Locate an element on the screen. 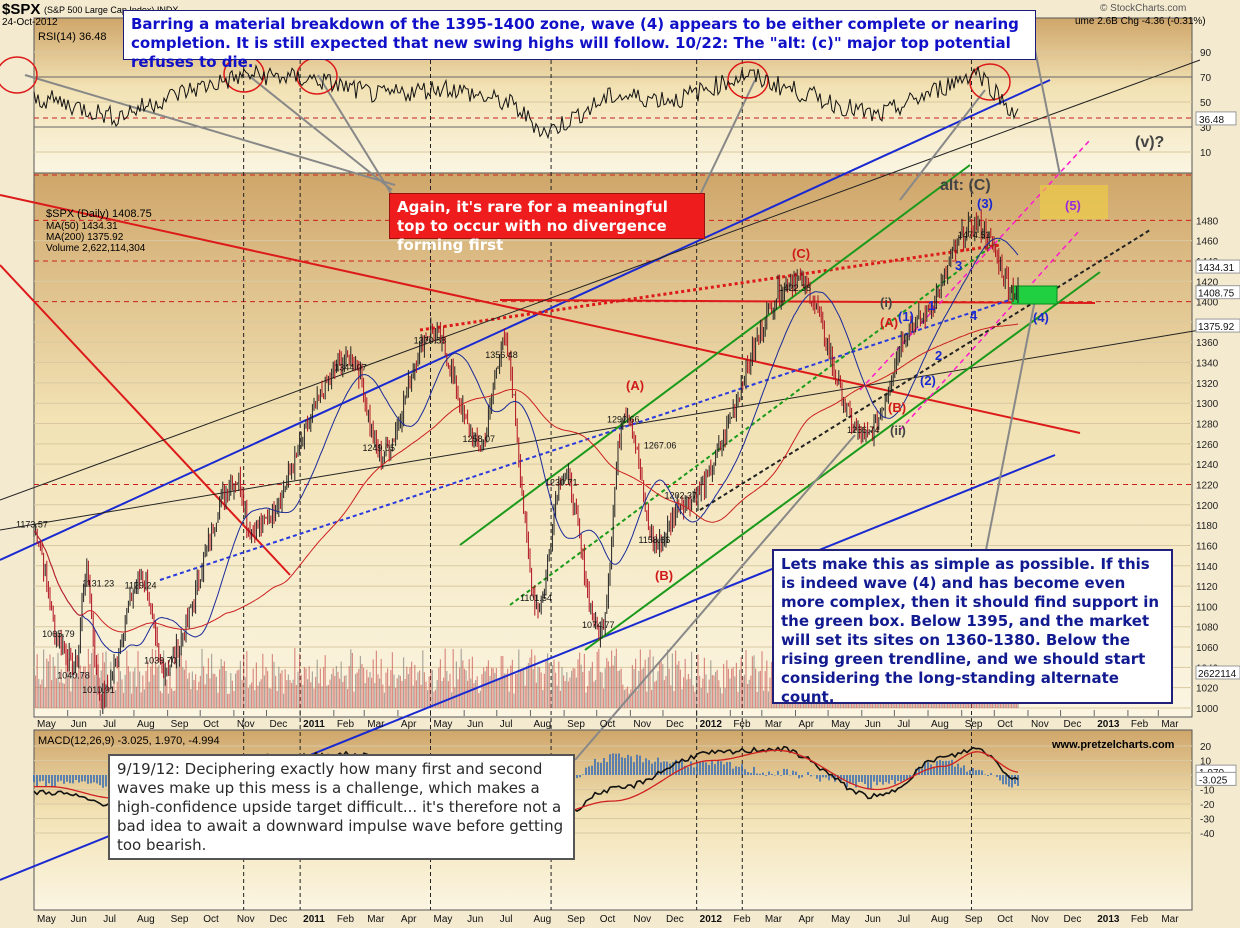 The height and width of the screenshot is (928, 1240). wave-label: (v)? is located at coordinates (1149, 142).